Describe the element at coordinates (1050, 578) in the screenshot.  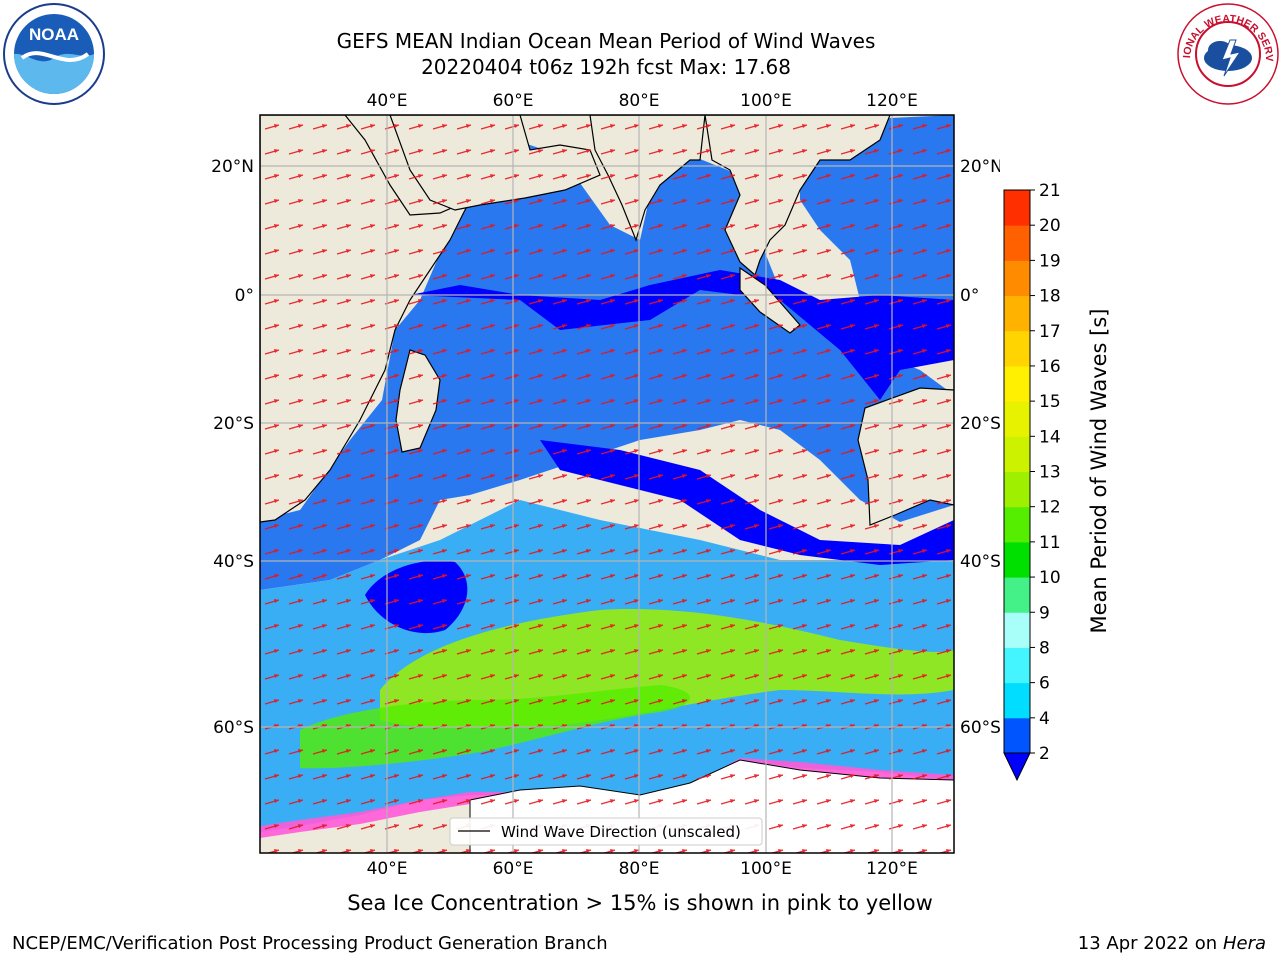
I see `colorbar-tick-label: 10` at that location.